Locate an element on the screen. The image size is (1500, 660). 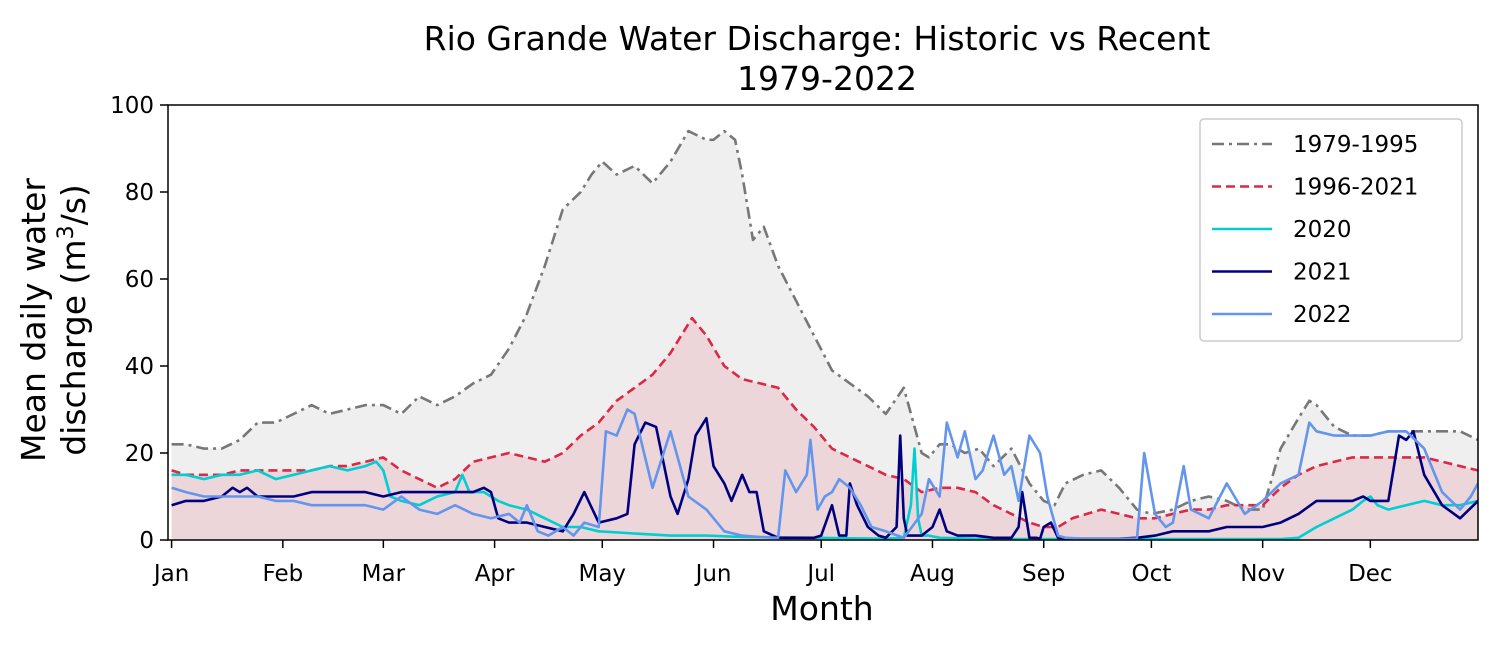
y-tick-label: 0 is located at coordinates (146, 541).